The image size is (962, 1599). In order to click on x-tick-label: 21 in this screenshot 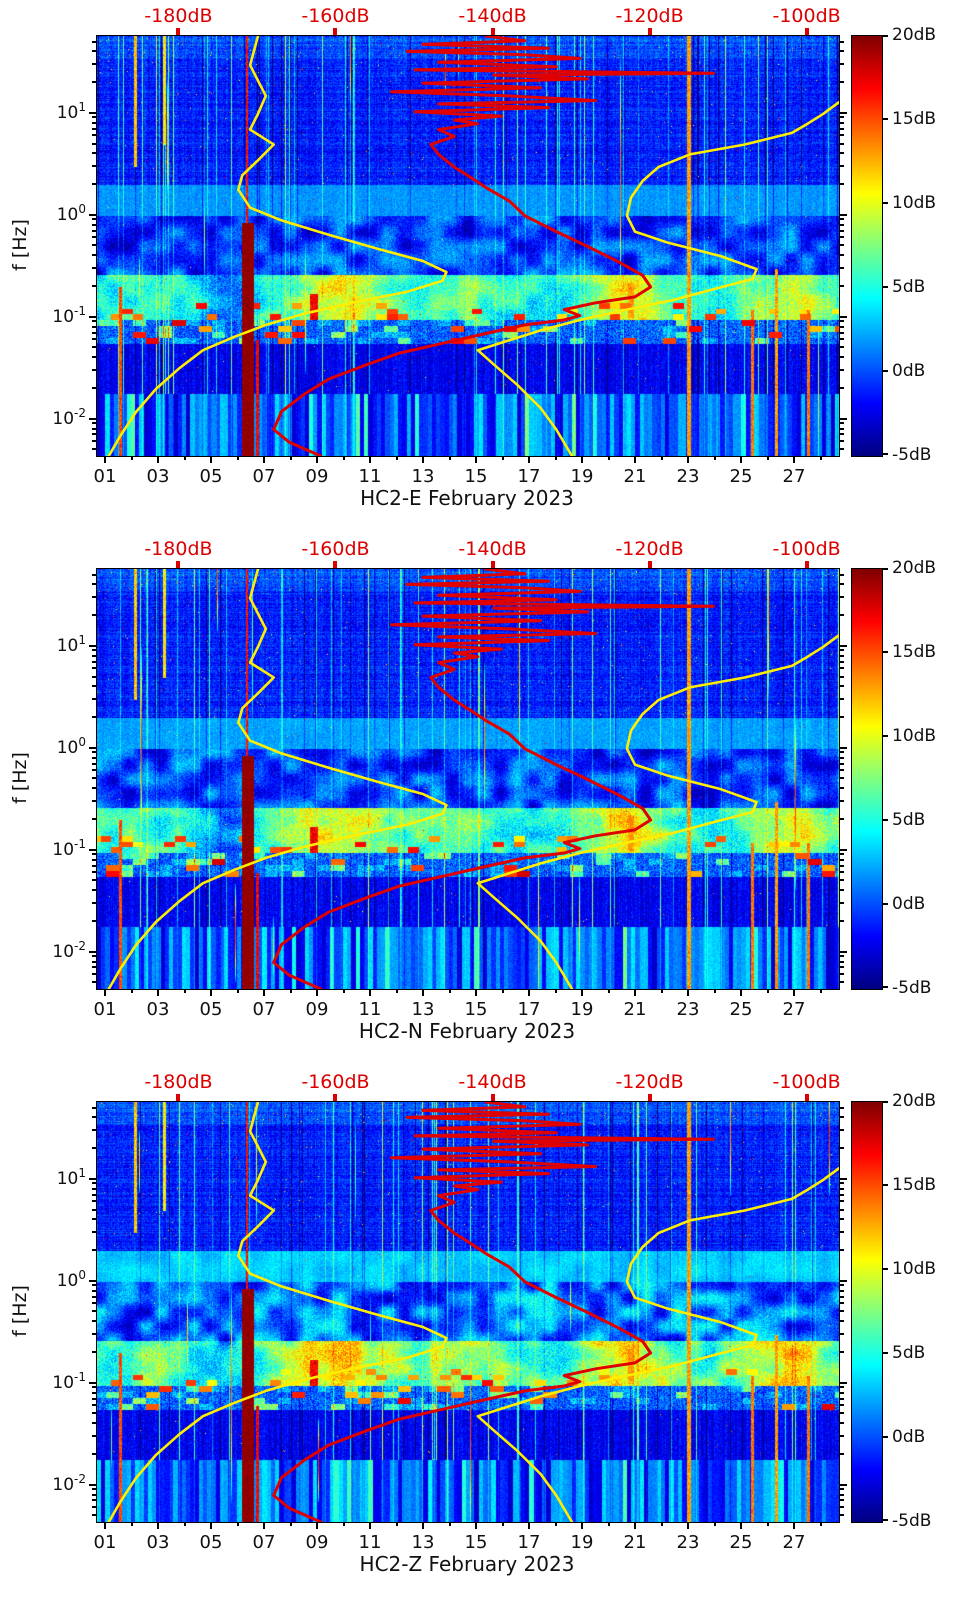, I will do `click(635, 1009)`.